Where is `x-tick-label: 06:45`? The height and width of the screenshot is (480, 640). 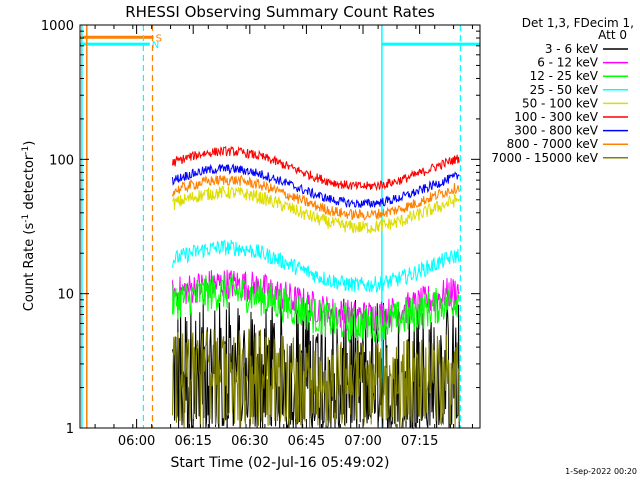 x-tick-label: 06:45 is located at coordinates (306, 441).